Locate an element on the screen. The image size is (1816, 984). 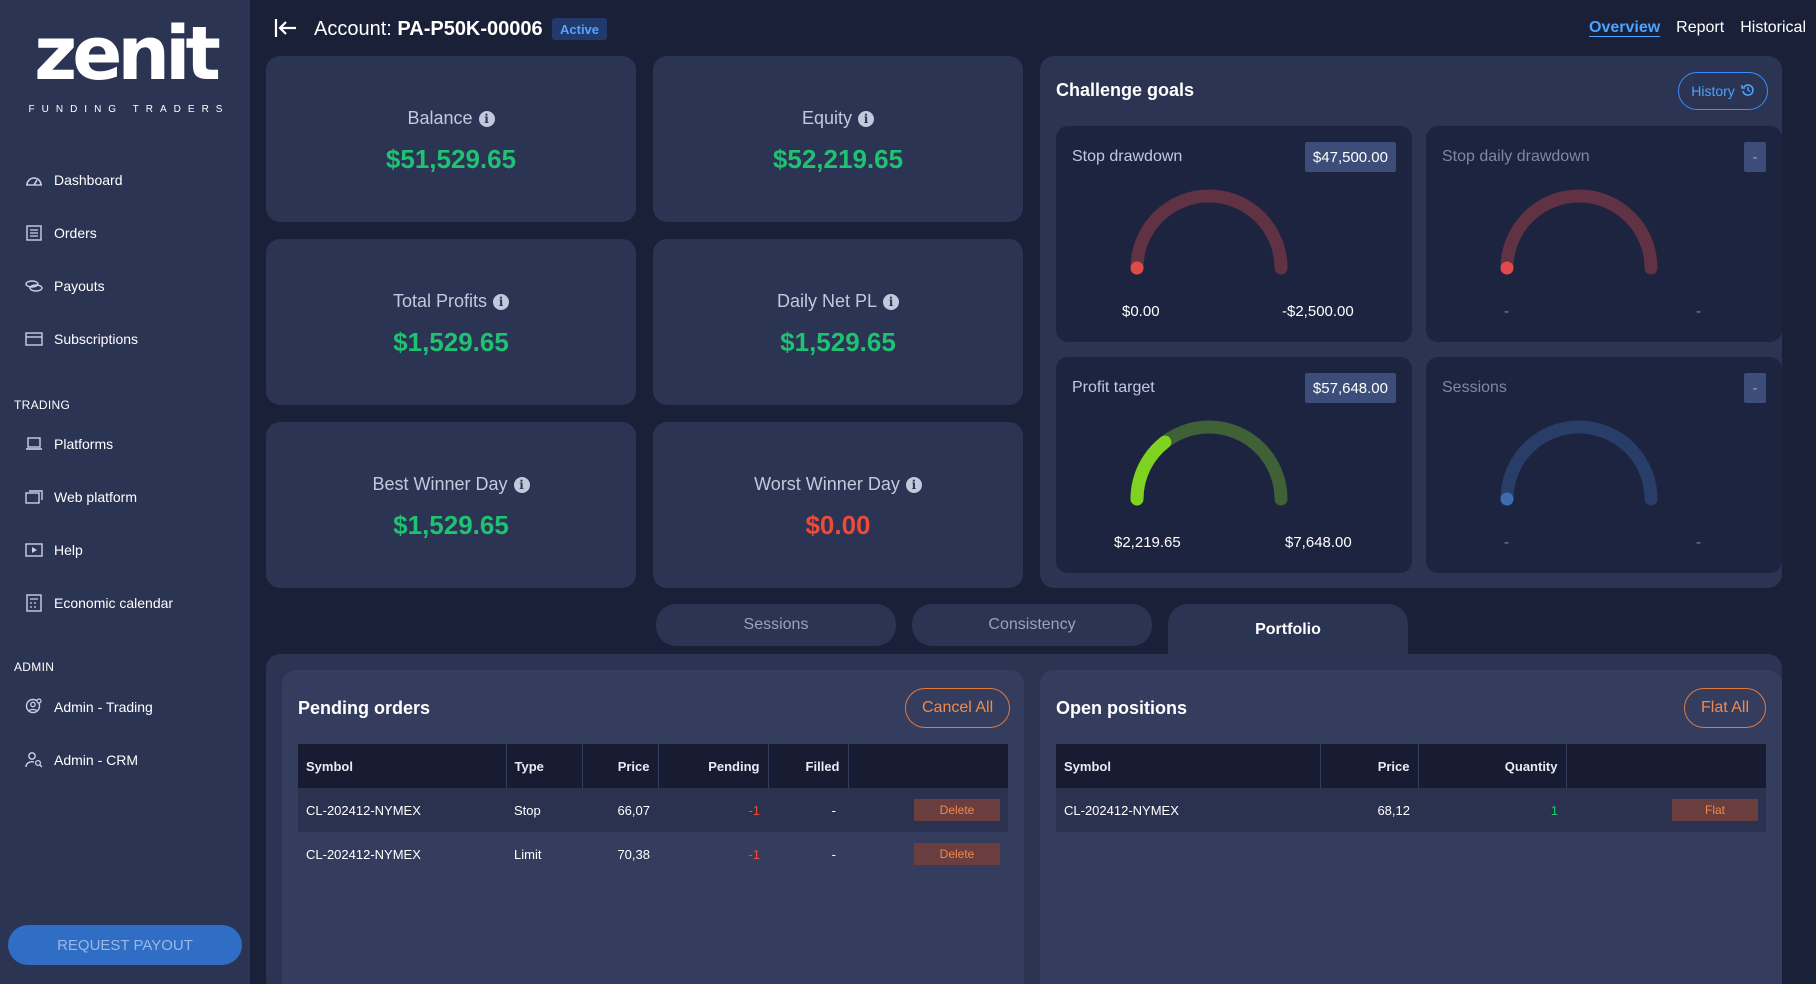
history-icon is located at coordinates (1748, 91).